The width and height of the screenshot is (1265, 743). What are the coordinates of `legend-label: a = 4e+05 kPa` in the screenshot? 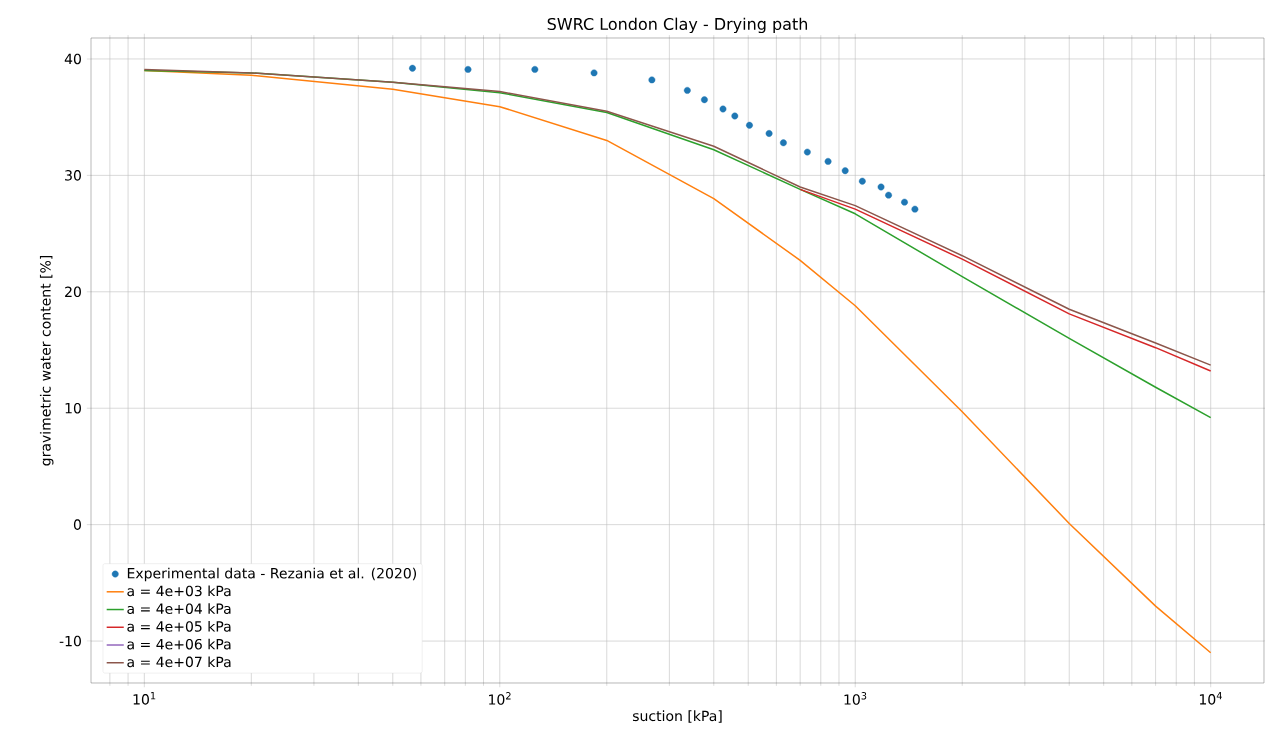 It's located at (179, 626).